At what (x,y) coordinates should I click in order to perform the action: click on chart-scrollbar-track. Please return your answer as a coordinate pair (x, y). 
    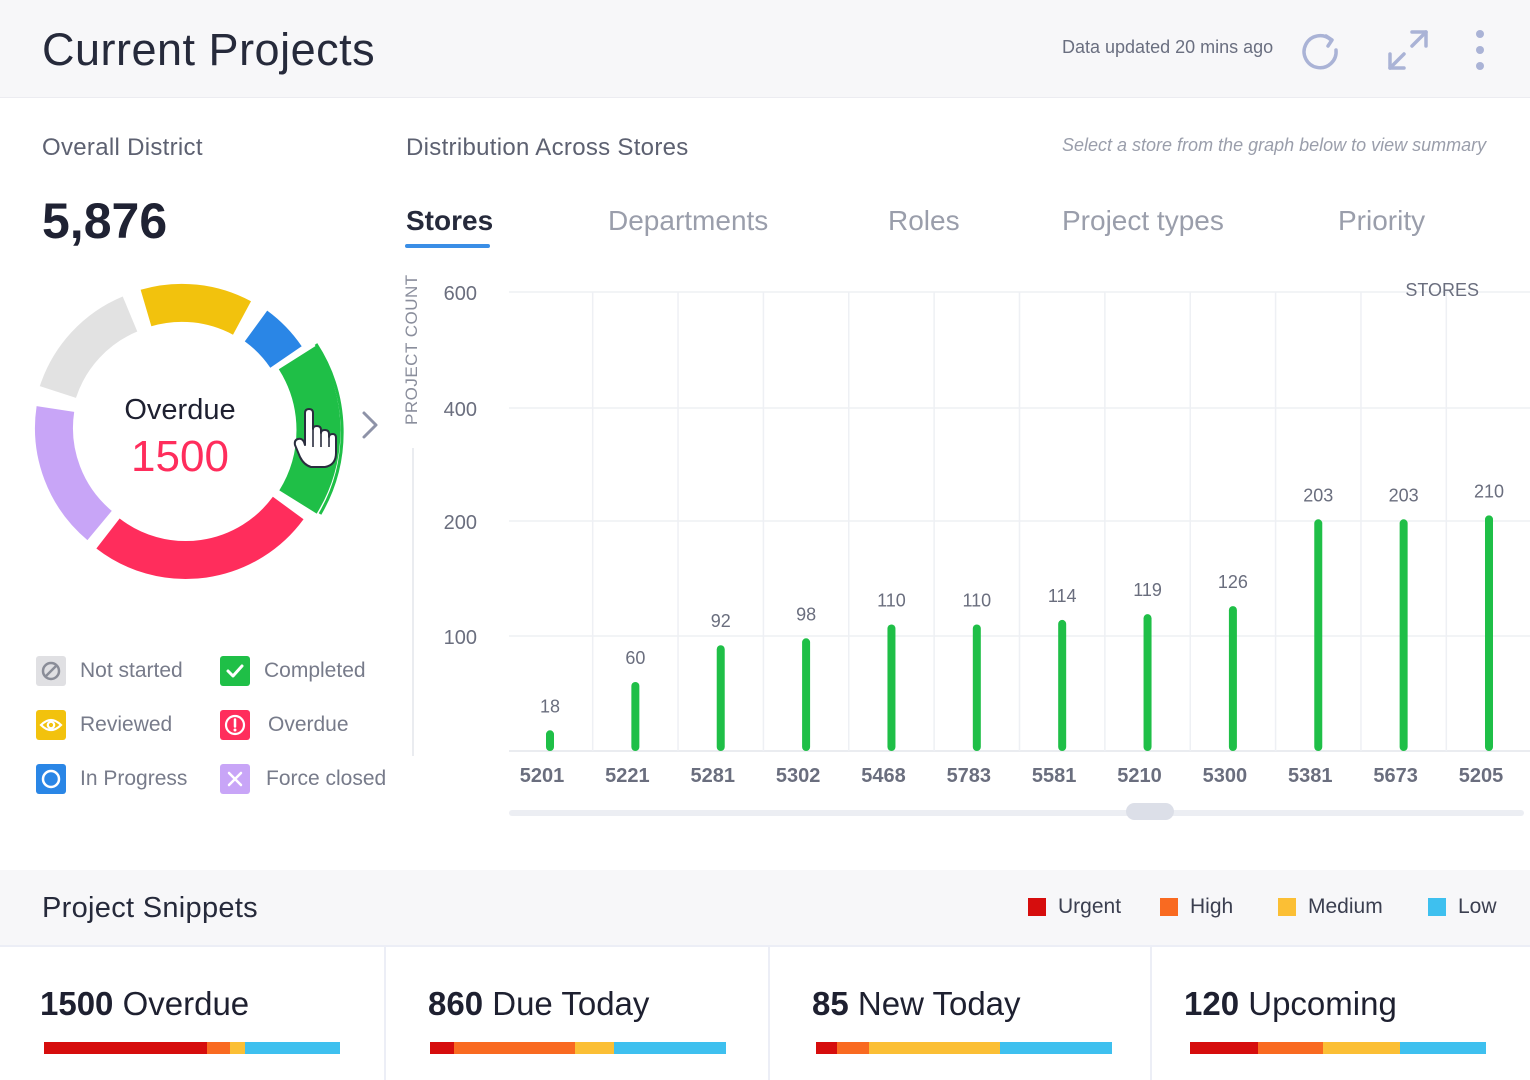
    Looking at the image, I should click on (1016, 813).